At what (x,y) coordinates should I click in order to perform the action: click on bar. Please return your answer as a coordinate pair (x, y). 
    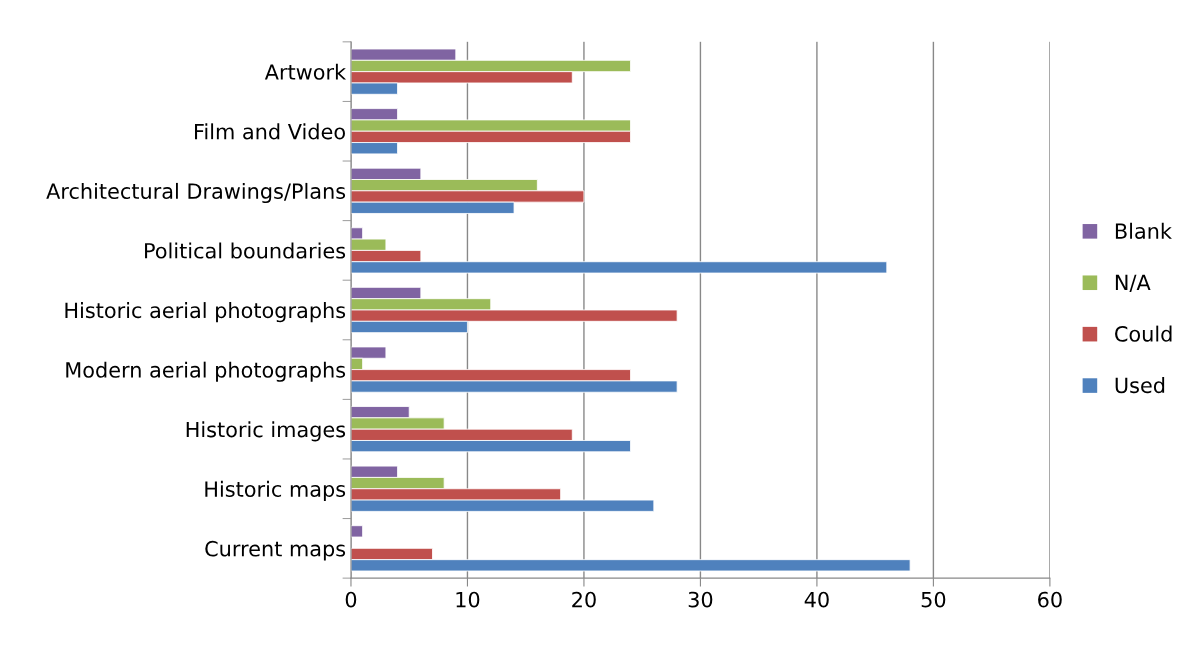
    Looking at the image, I should click on (357, 531).